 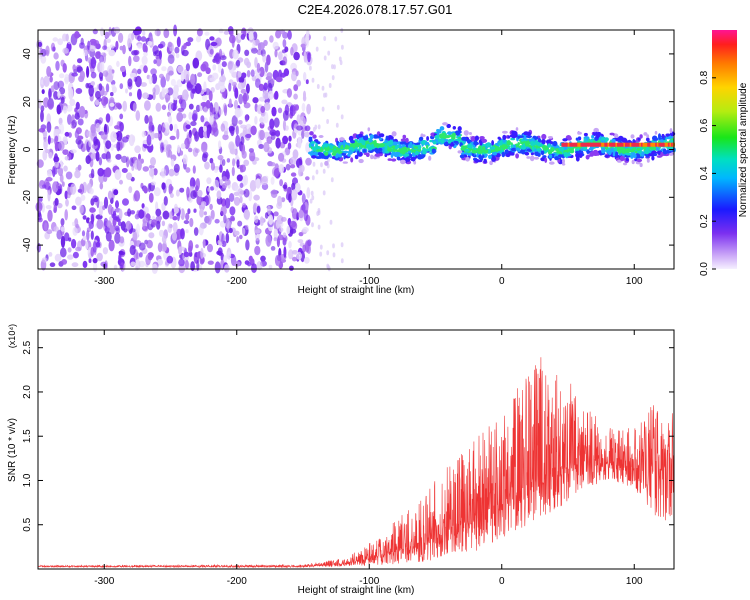 I want to click on spectrogram-y-tick-label: 40, so click(x=27, y=54).